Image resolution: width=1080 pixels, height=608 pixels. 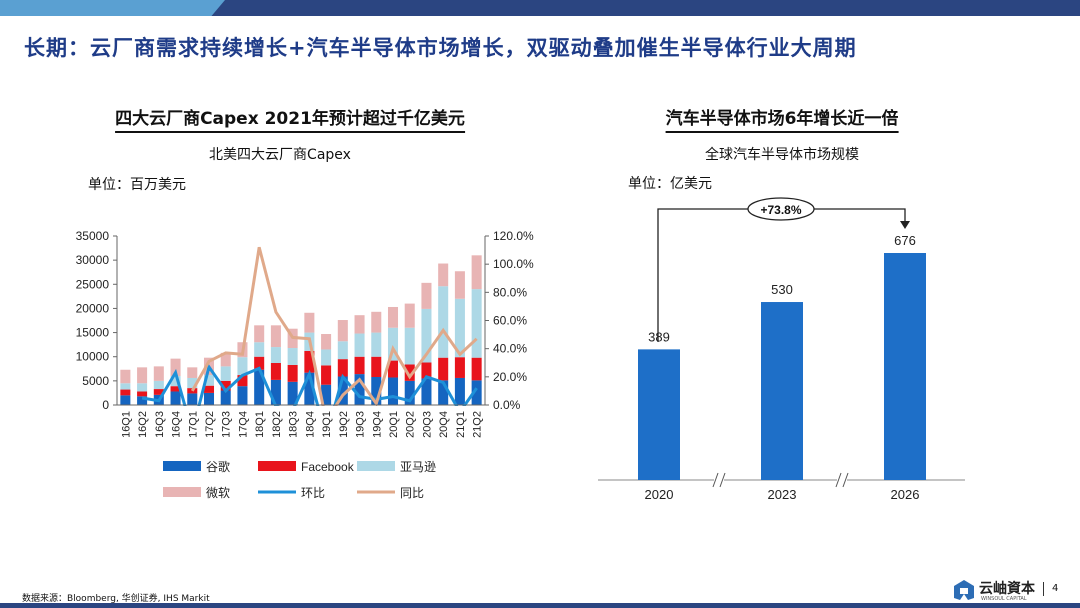 What do you see at coordinates (1043, 589) in the screenshot?
I see `divider` at bounding box center [1043, 589].